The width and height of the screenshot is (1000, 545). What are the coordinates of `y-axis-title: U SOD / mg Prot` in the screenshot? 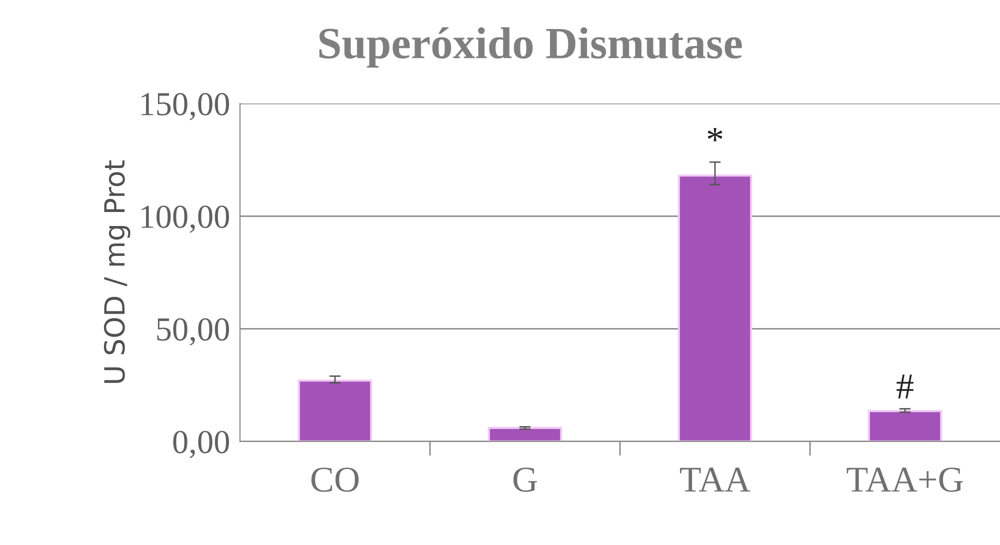 It's located at (117, 271).